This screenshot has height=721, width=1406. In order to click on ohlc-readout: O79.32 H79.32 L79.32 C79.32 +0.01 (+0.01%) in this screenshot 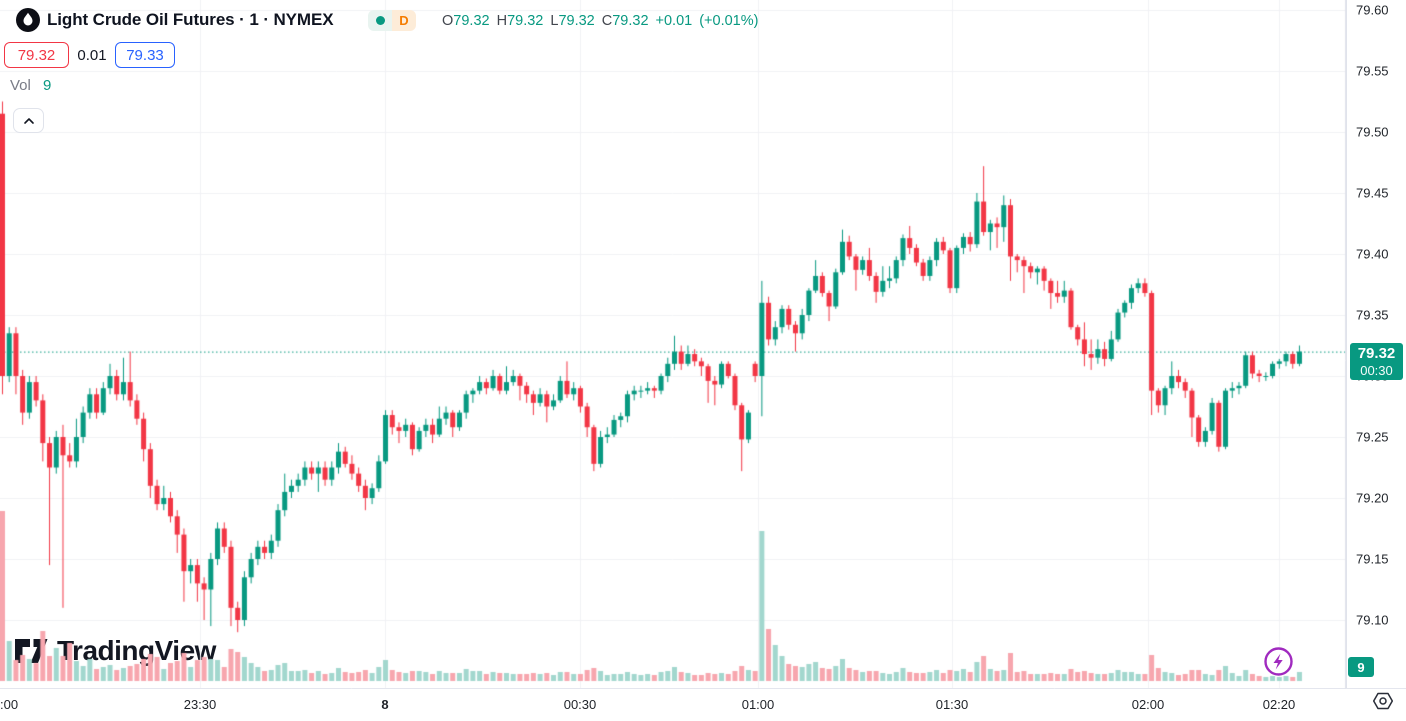, I will do `click(603, 21)`.